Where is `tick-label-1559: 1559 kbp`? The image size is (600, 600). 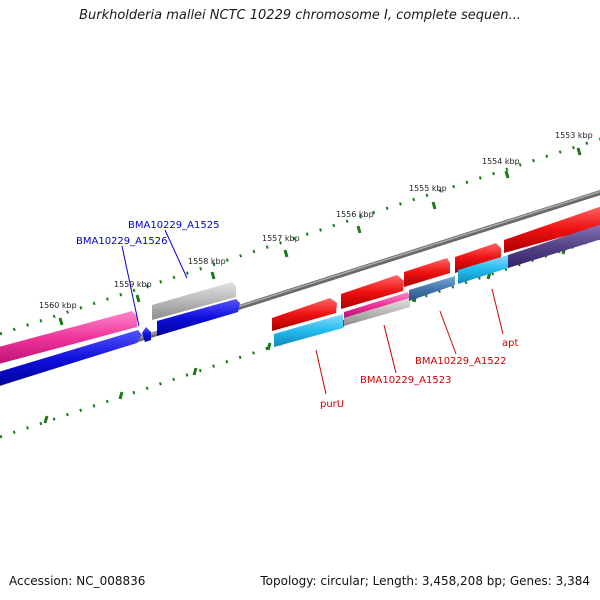
tick-label-1559: 1559 kbp is located at coordinates (133, 284).